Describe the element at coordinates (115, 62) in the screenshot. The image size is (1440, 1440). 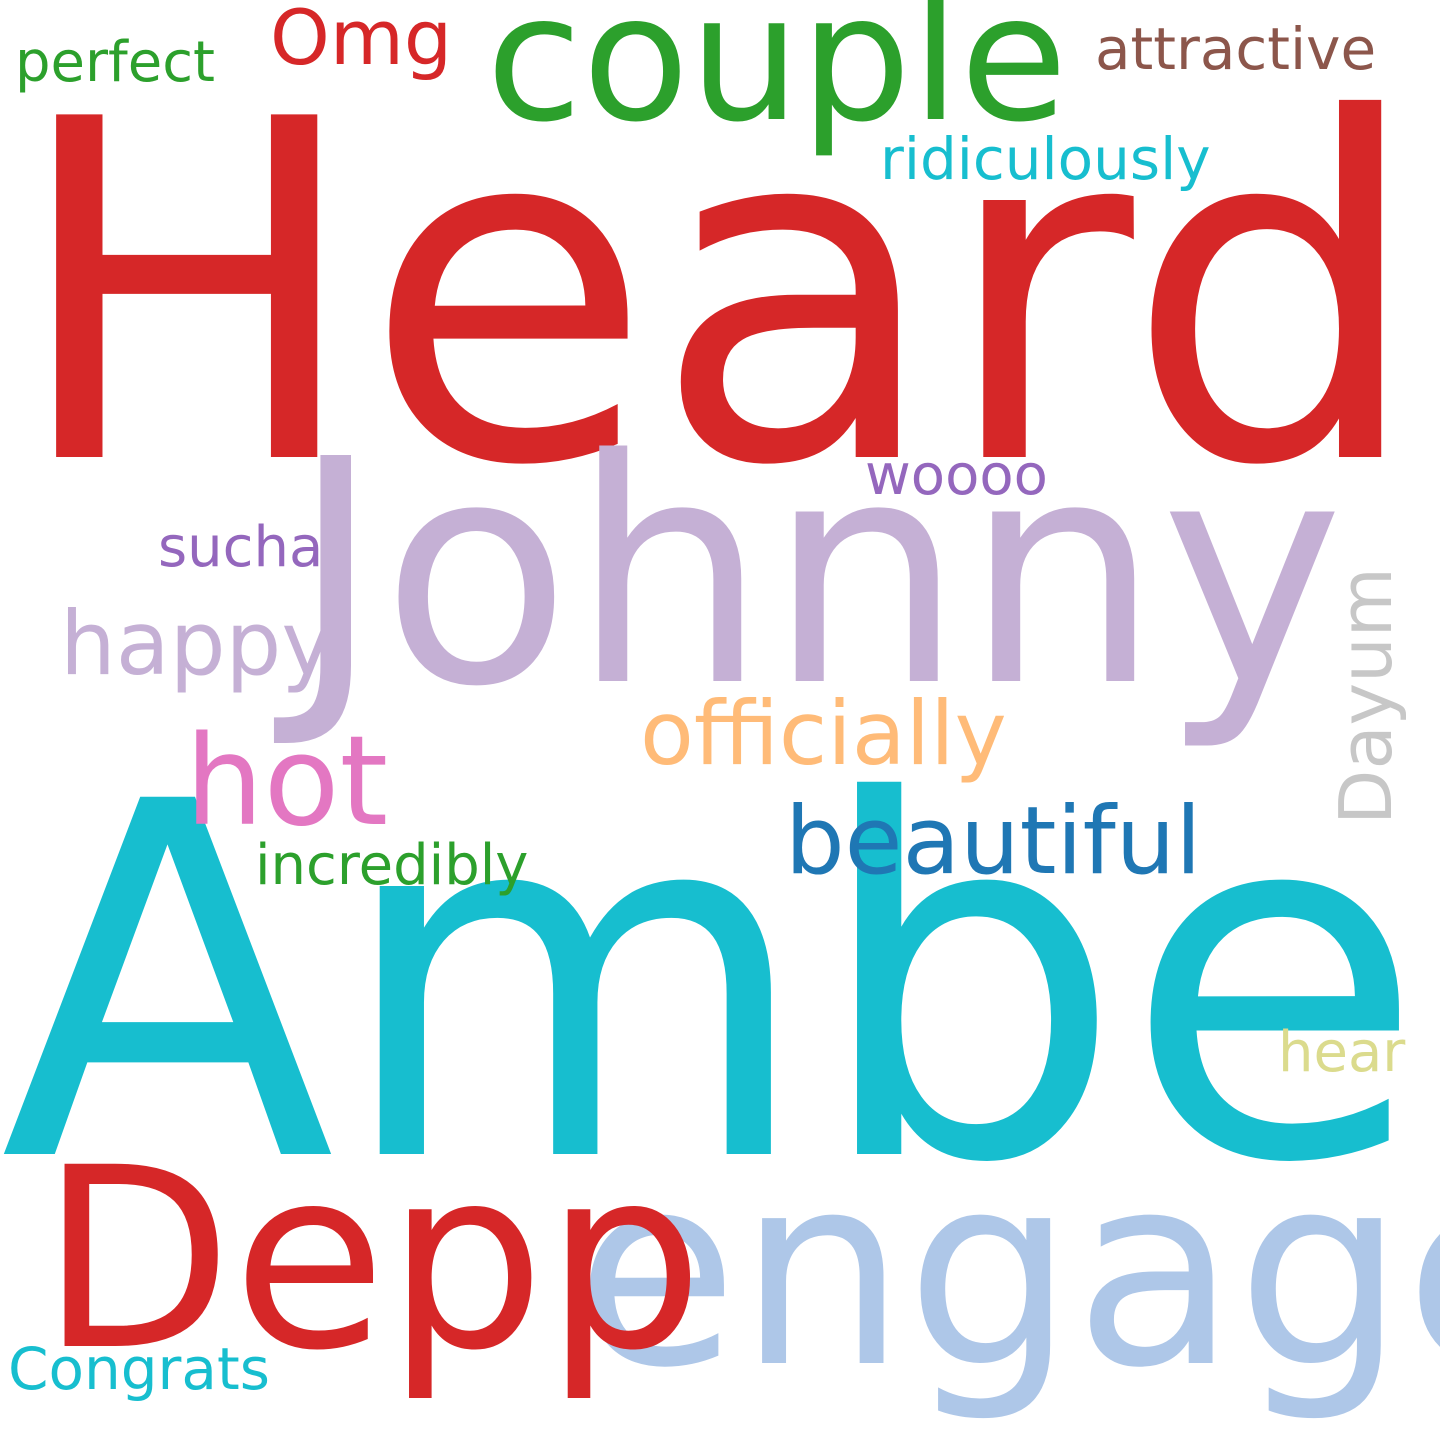
I see `word-perfect: perfect` at that location.